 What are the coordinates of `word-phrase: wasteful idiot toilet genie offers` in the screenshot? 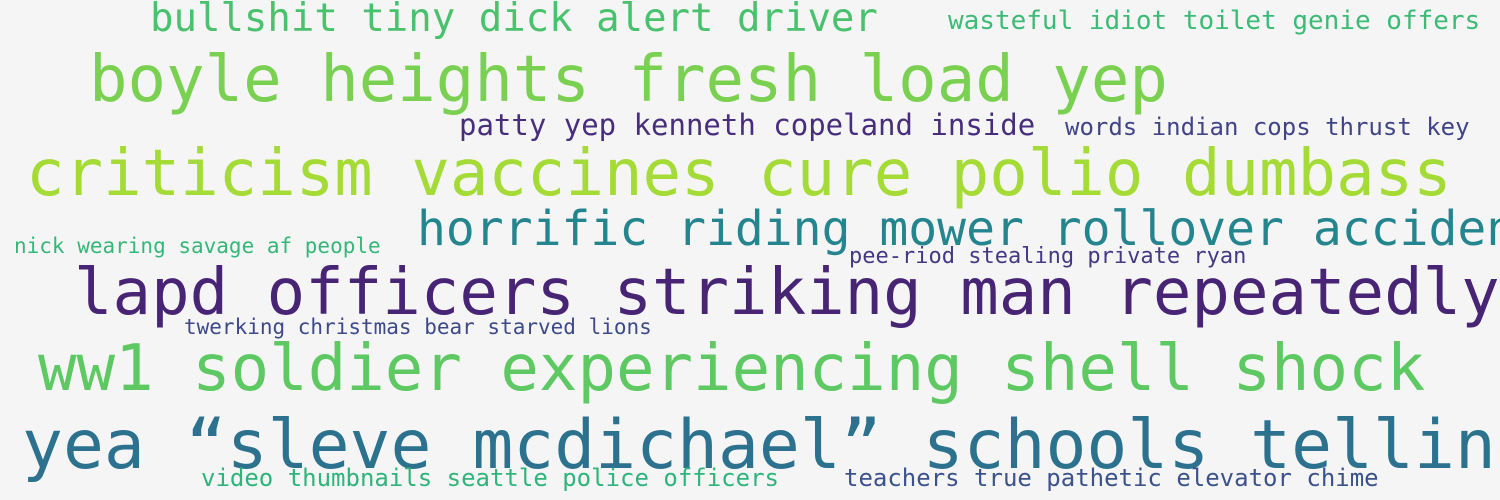 It's located at (1214, 21).